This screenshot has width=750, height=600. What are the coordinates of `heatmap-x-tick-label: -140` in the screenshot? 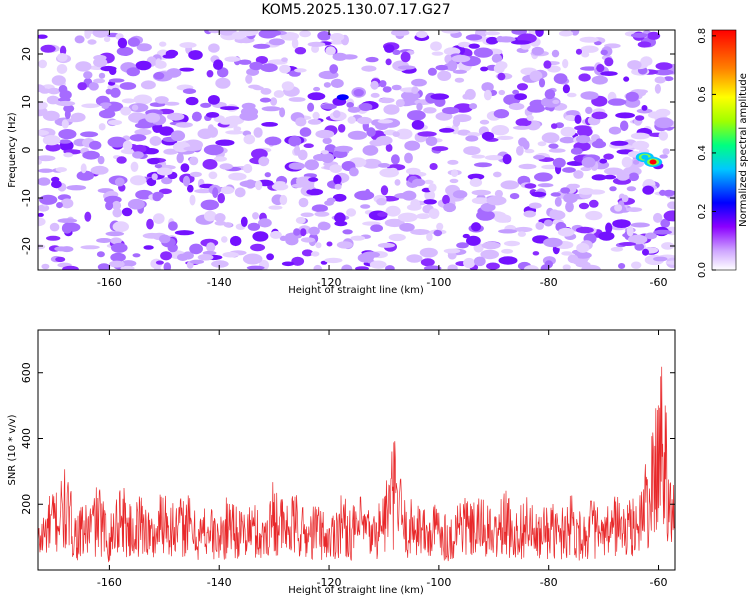 It's located at (219, 282).